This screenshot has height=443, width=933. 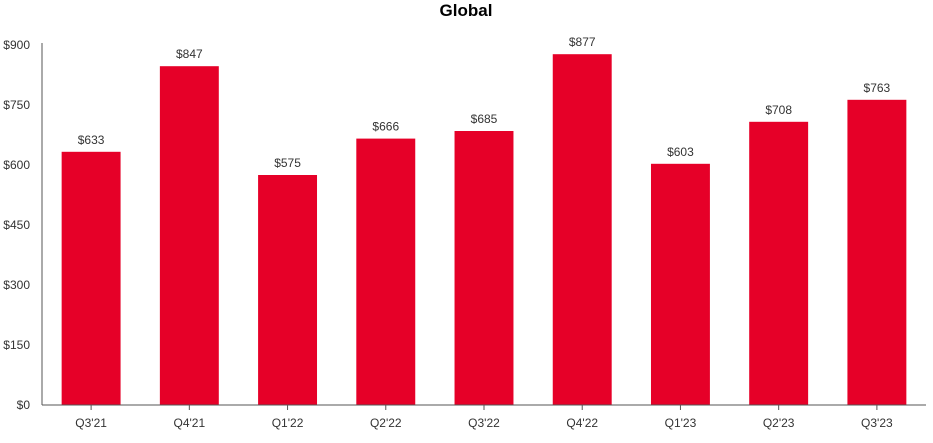 What do you see at coordinates (287, 163) in the screenshot?
I see `data-label: $575` at bounding box center [287, 163].